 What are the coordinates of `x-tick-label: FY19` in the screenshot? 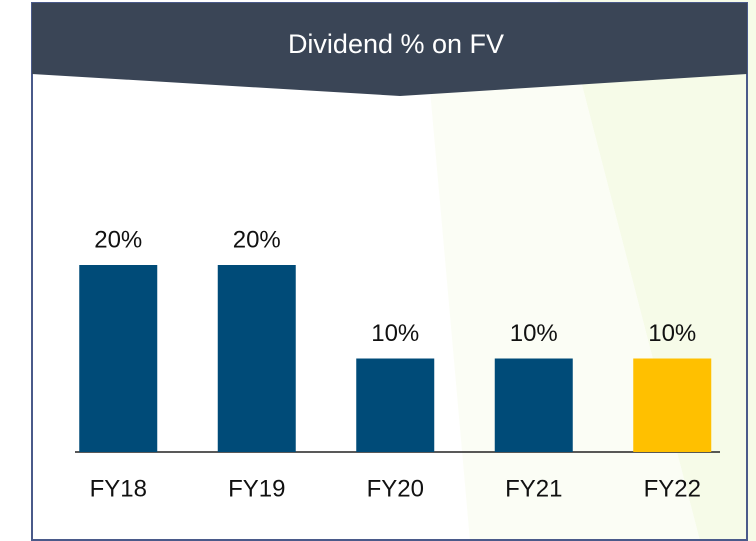 It's located at (256, 488).